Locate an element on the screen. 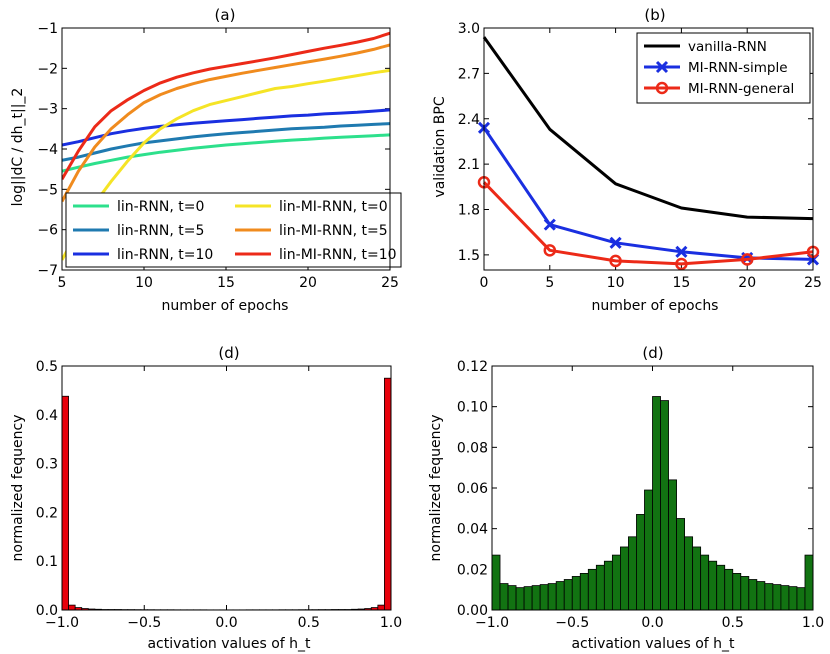 This screenshot has width=830, height=654. panel-c-xtick-label: −1.0 is located at coordinates (62, 623).